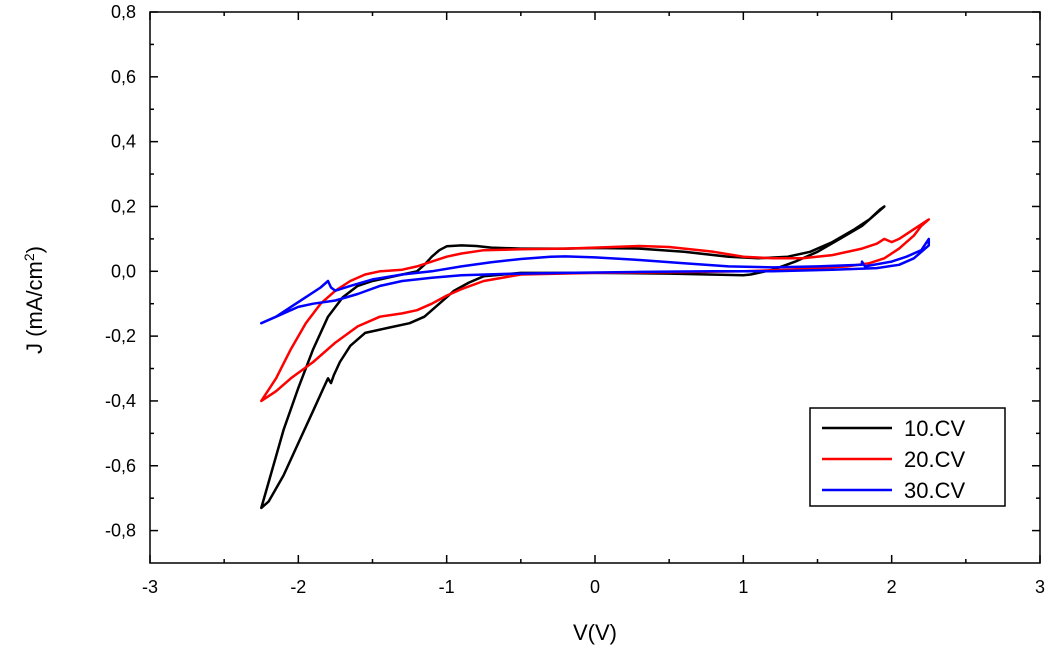 This screenshot has height=655, width=1053. Describe the element at coordinates (120, 401) in the screenshot. I see `y-tick-label: -0,4` at that location.